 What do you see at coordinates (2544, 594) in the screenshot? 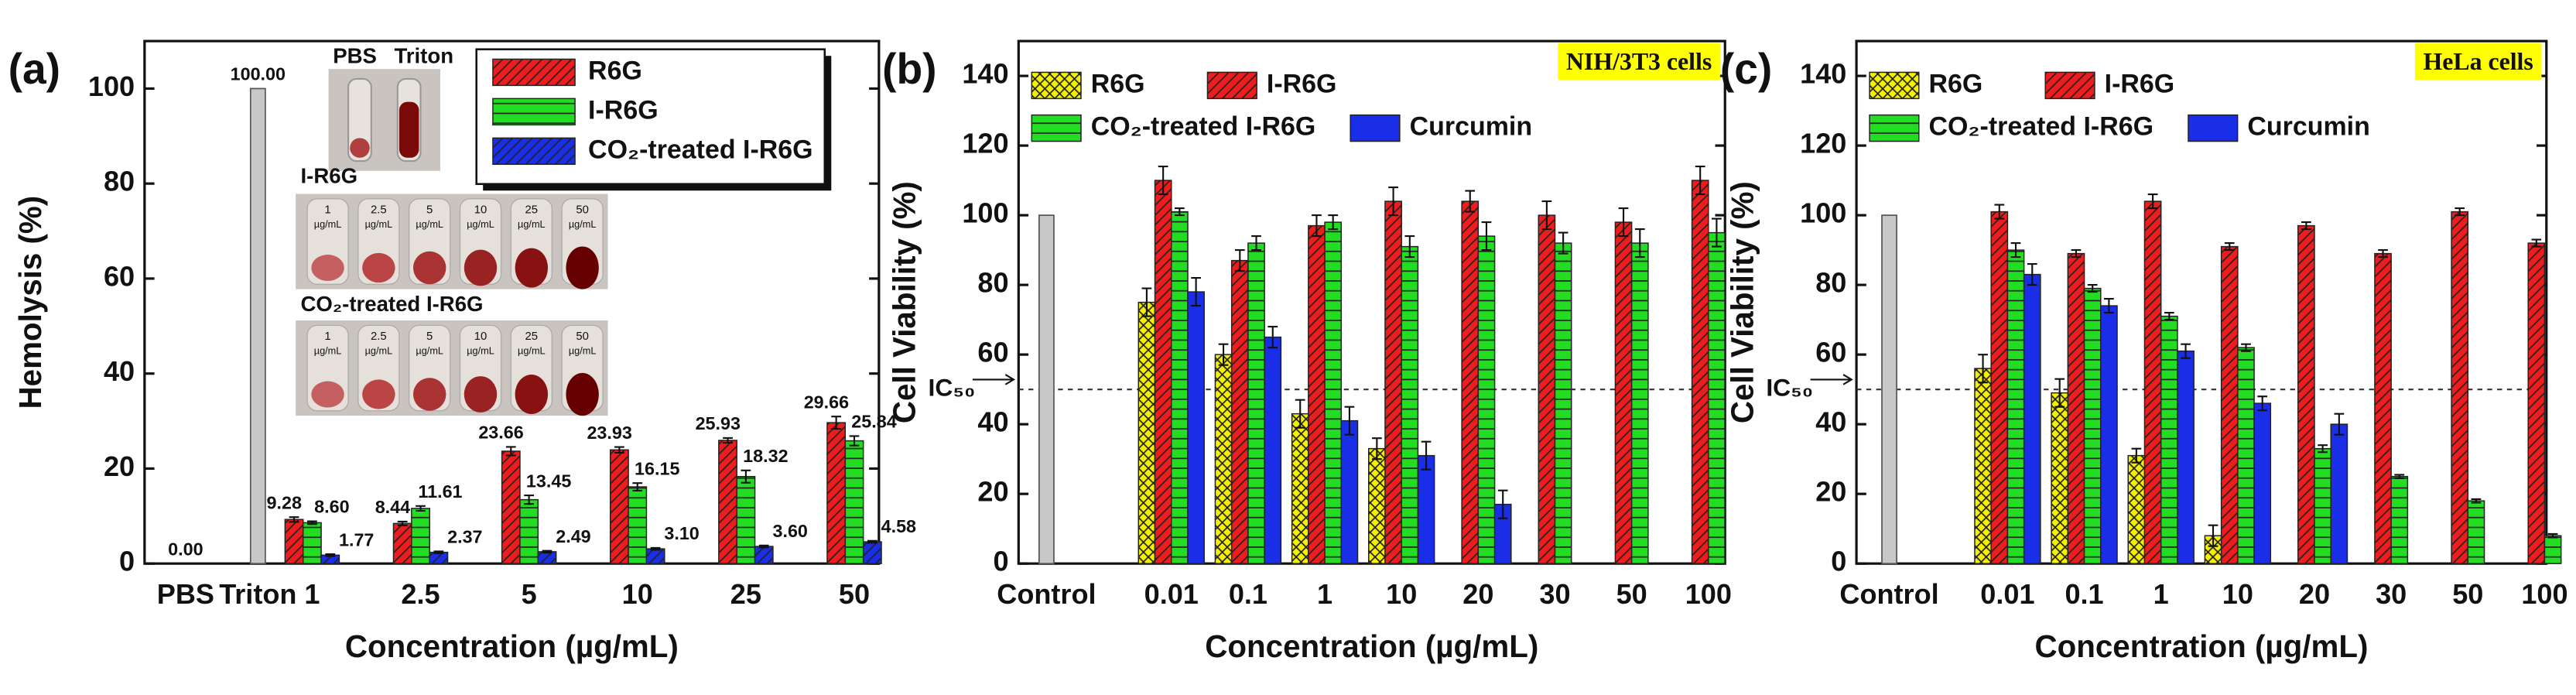
I see `x-tick-label: 100` at bounding box center [2544, 594].